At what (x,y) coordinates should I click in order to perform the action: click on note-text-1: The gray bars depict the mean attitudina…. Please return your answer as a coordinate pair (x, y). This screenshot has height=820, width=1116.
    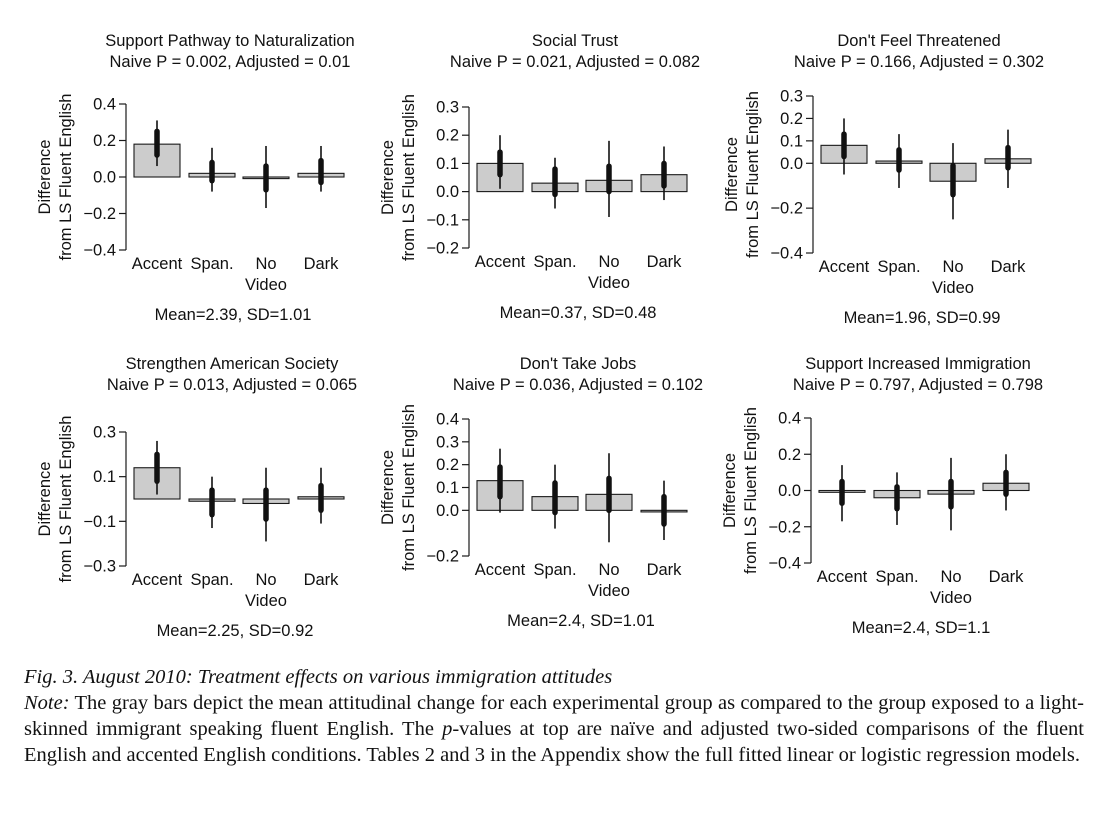
    Looking at the image, I should click on (554, 716).